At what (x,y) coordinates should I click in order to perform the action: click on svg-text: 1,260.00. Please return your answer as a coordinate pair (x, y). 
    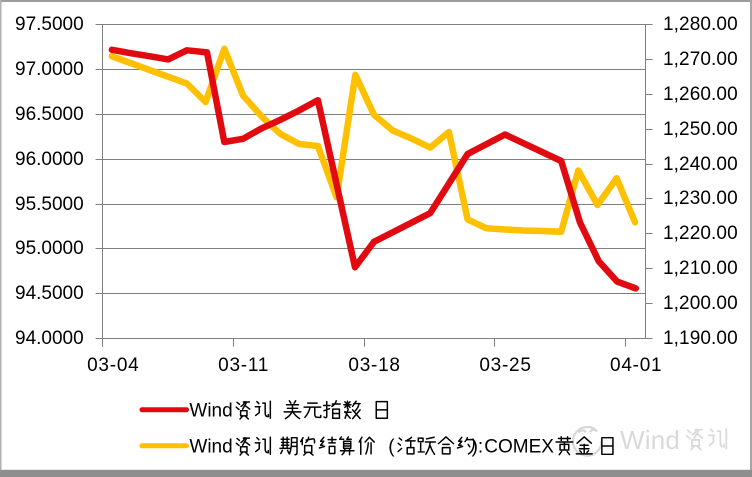
    Looking at the image, I should click on (700, 94).